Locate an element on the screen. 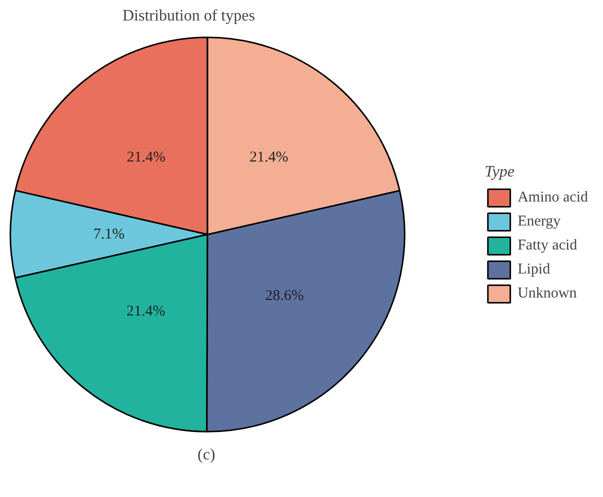 Image resolution: width=603 pixels, height=497 pixels. chart-title: Distribution of types is located at coordinates (188, 16).